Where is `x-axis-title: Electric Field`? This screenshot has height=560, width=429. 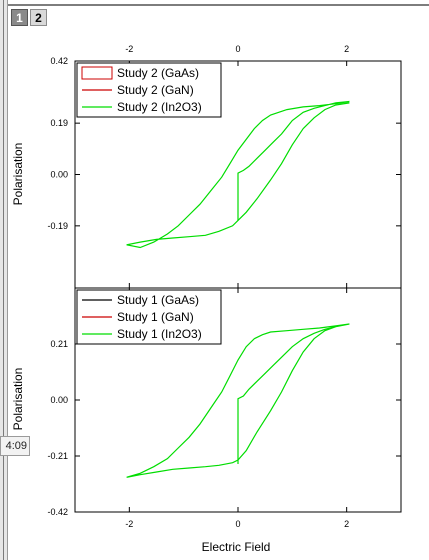 x-axis-title: Electric Field is located at coordinates (236, 547).